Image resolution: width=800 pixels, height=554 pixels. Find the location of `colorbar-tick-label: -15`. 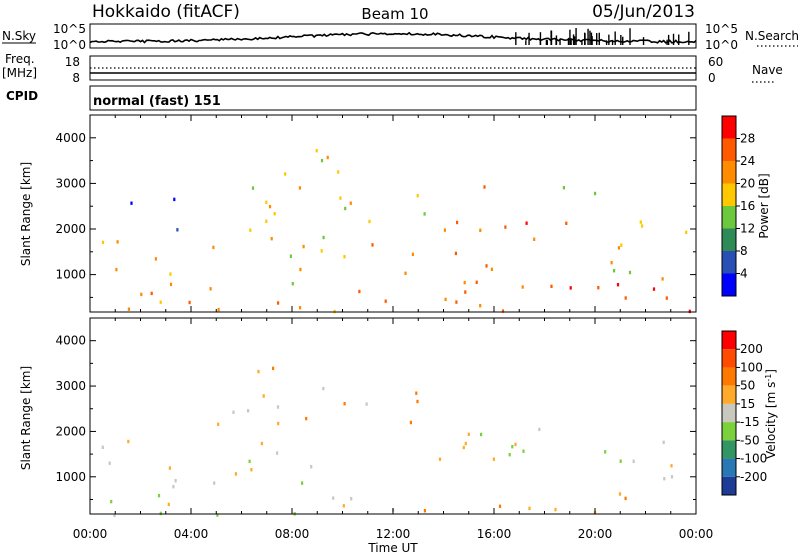

colorbar-tick-label: -15 is located at coordinates (750, 422).